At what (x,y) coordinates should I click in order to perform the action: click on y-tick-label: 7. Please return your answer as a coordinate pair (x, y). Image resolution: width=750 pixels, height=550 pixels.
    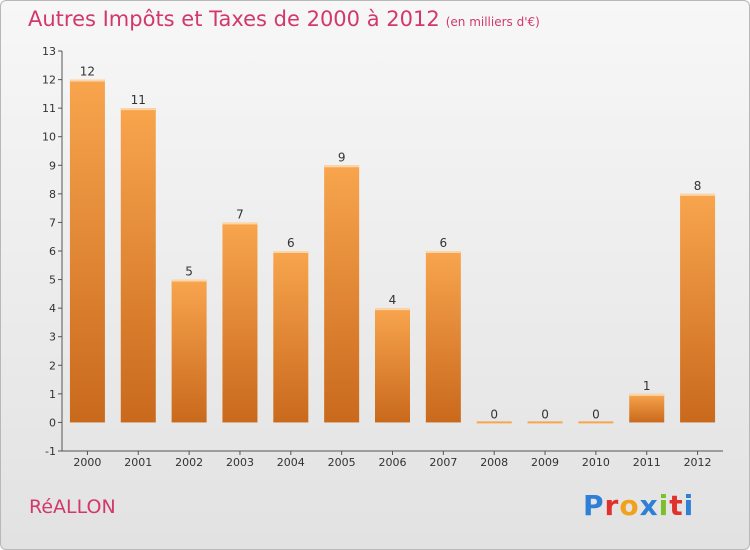
    Looking at the image, I should click on (52, 222).